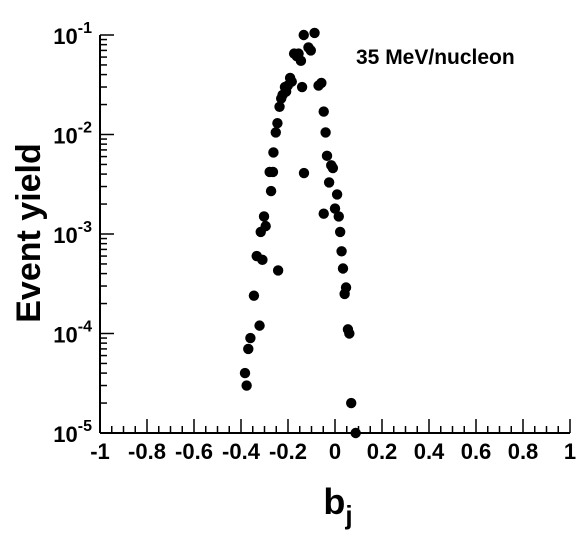 The width and height of the screenshot is (580, 535). What do you see at coordinates (288, 451) in the screenshot?
I see `x-tick-label: -0.2` at bounding box center [288, 451].